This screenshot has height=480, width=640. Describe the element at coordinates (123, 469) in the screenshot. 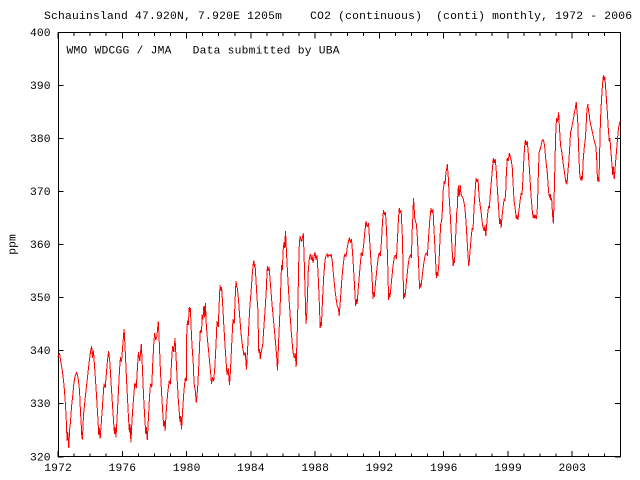

I see `svg-text: 1976` at that location.